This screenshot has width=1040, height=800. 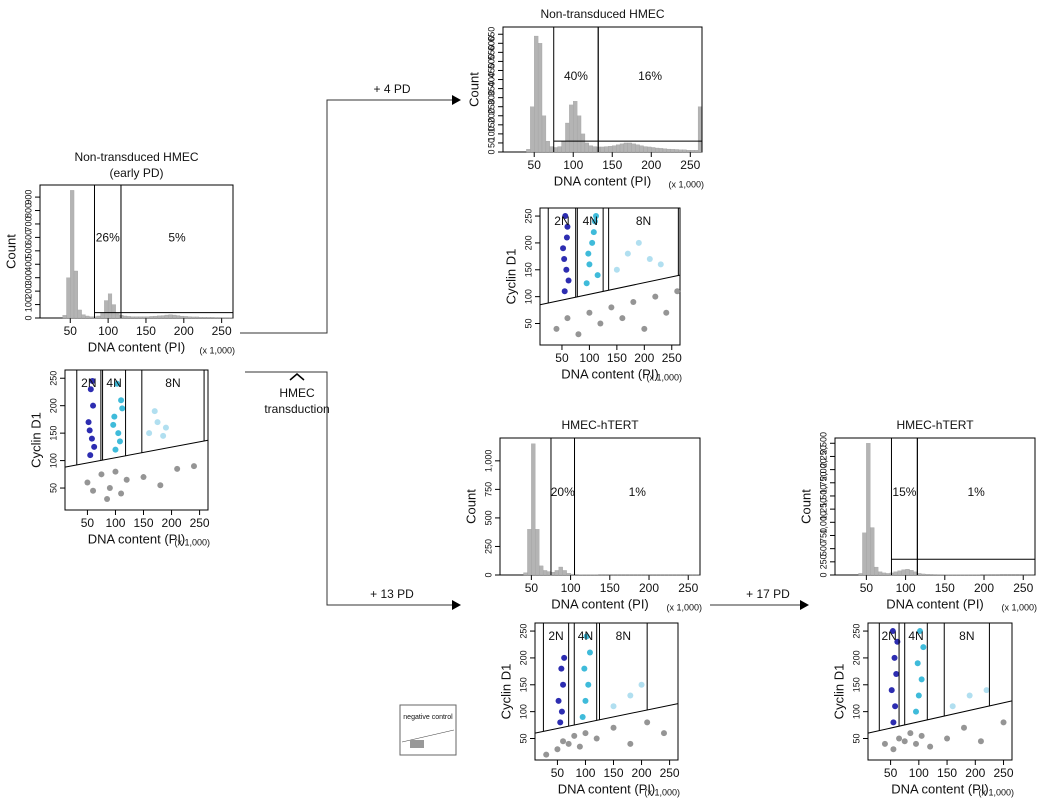 What do you see at coordinates (428, 730) in the screenshot?
I see `thumbnail-frame` at bounding box center [428, 730].